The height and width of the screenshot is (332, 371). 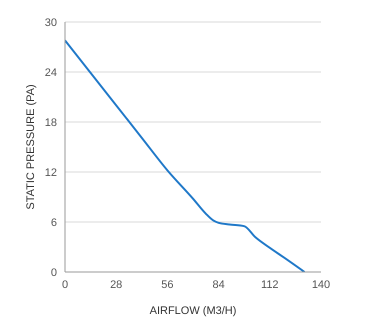 What do you see at coordinates (50, 22) in the screenshot?
I see `y-tick-label: 30` at bounding box center [50, 22].